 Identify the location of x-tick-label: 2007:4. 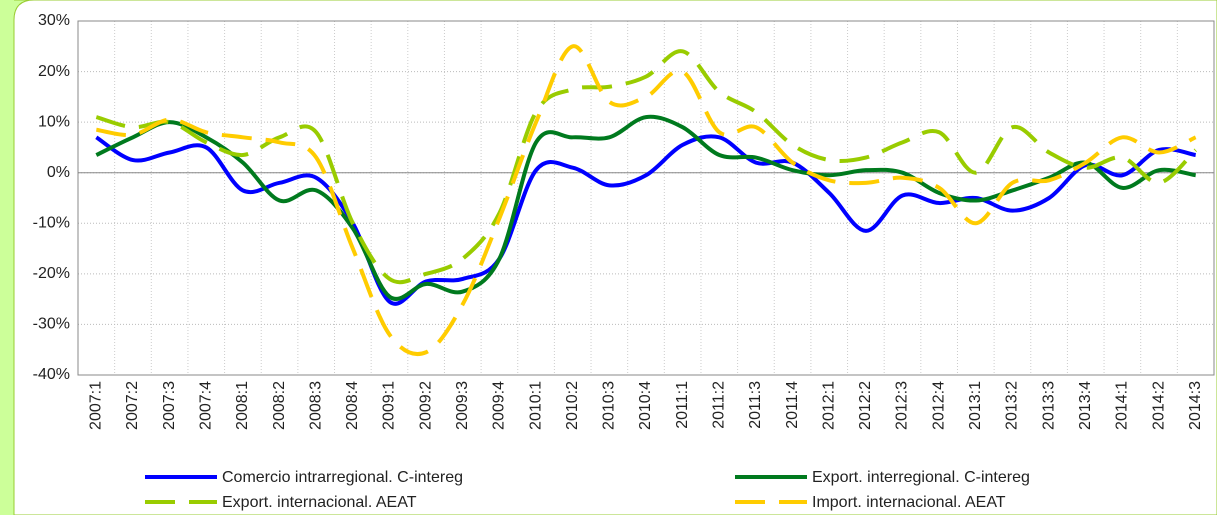
(205, 405).